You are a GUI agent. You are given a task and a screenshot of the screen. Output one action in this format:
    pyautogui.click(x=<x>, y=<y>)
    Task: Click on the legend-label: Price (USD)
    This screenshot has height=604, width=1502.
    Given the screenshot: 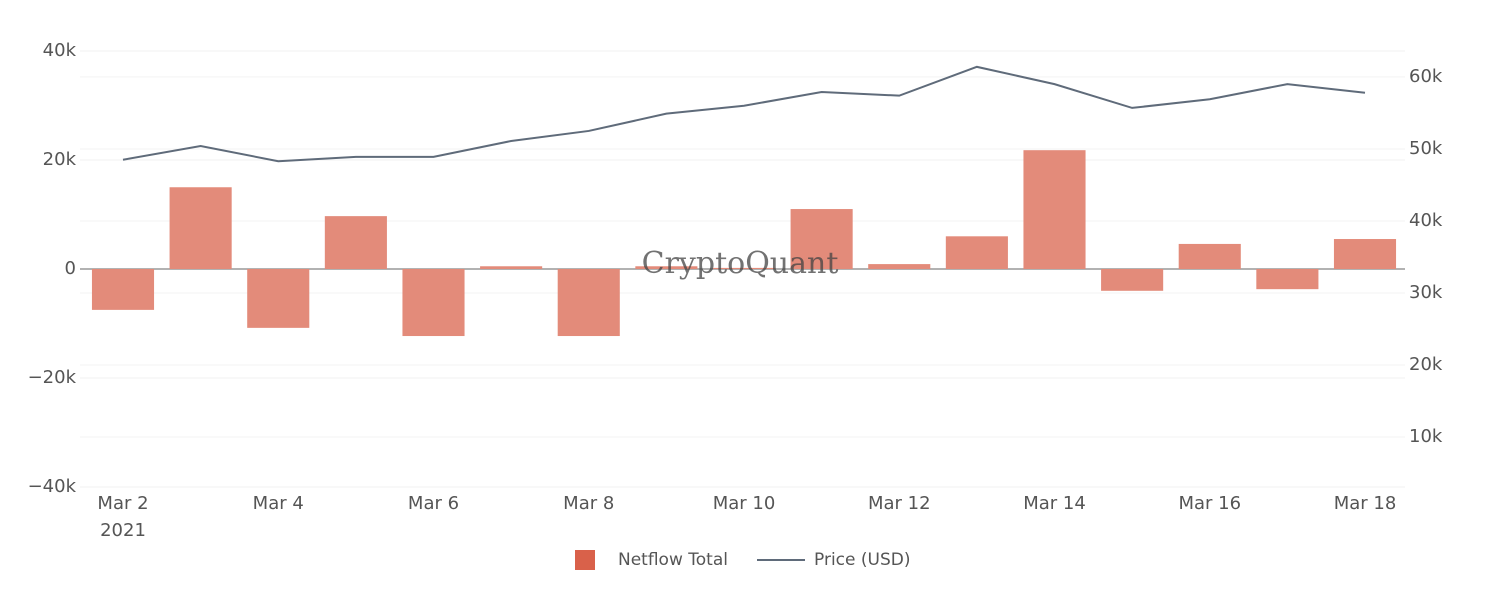 What is the action you would take?
    pyautogui.click(x=862, y=560)
    